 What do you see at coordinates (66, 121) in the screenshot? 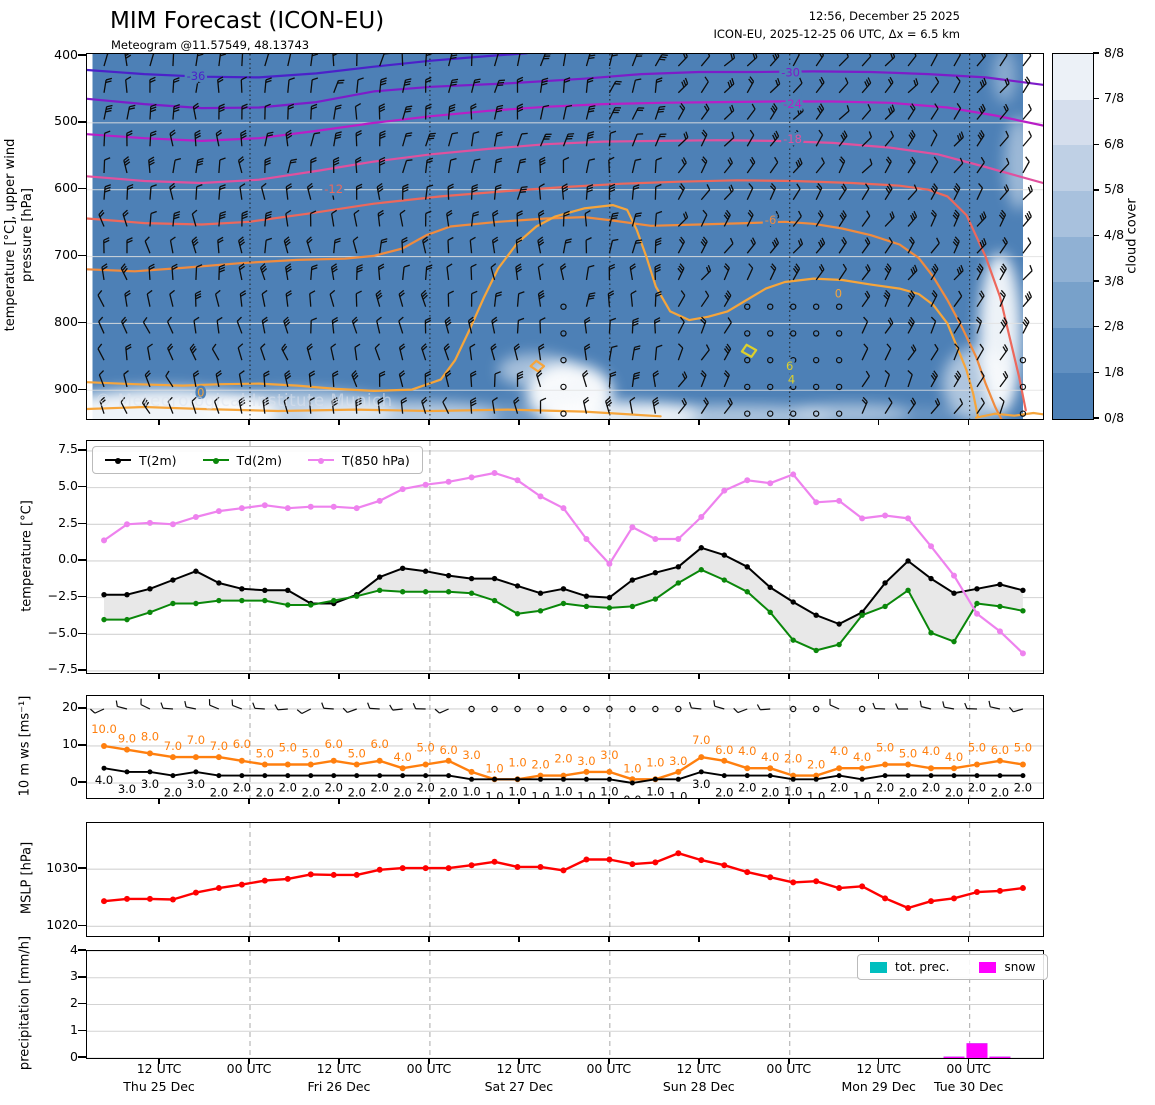
I see `y-tick-label: 500` at bounding box center [66, 121].